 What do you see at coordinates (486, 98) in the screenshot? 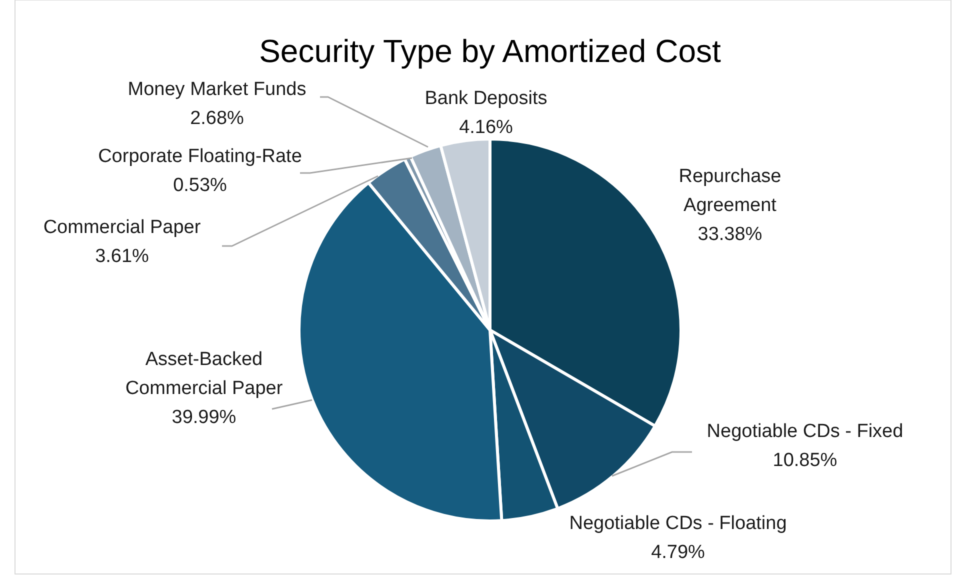
I see `slice-label: Bank Deposits` at bounding box center [486, 98].